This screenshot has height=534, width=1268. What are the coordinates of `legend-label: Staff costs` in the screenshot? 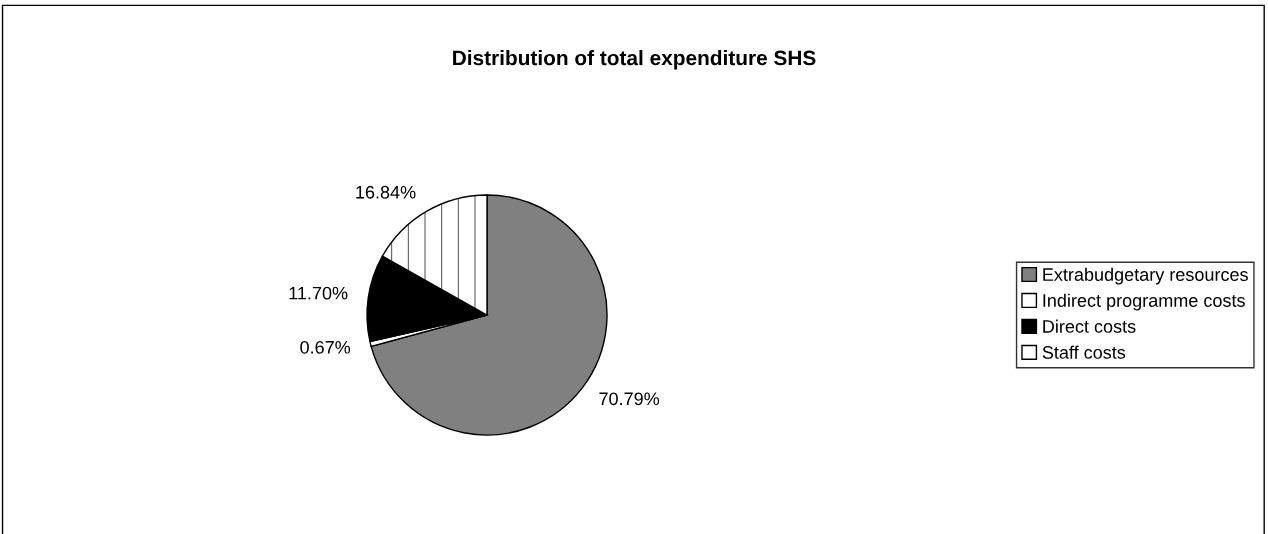 It's located at (1084, 352).